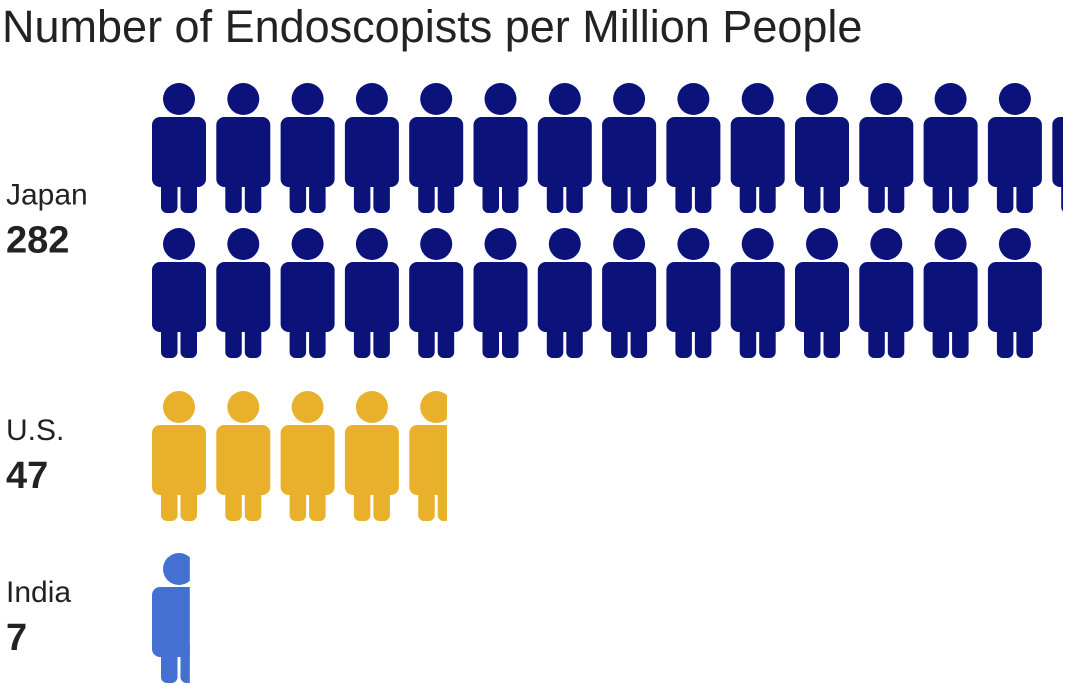 Image resolution: width=1081 pixels, height=695 pixels. What do you see at coordinates (27, 476) in the screenshot?
I see `value-label: 47` at bounding box center [27, 476].